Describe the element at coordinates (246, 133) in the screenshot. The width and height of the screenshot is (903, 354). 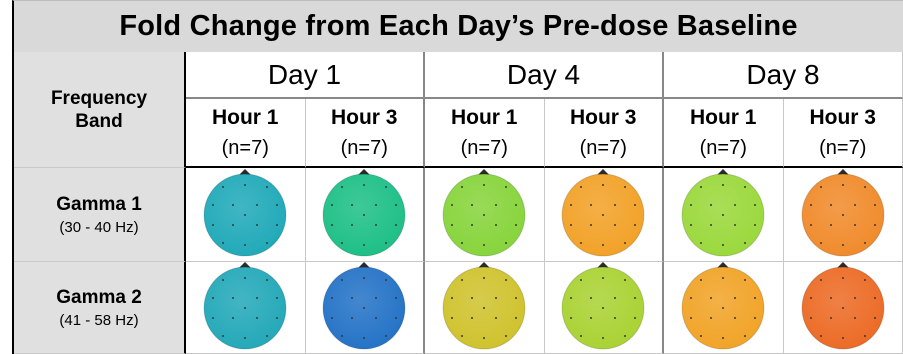
I see `hour-header: Hour 1 (n=7)` at that location.